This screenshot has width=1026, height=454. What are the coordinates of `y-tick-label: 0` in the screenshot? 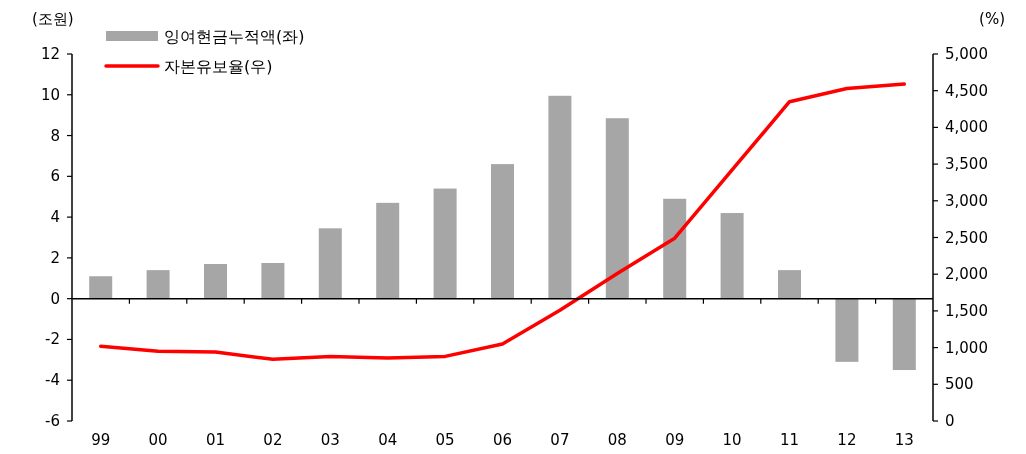 It's located at (55, 298).